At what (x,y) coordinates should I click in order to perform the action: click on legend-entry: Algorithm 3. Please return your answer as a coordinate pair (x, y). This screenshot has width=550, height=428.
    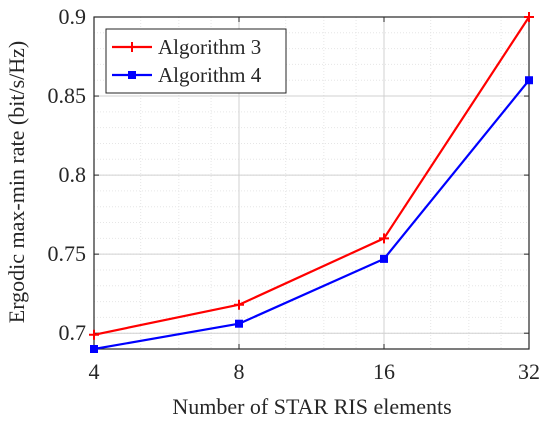
    Looking at the image, I should click on (186, 47).